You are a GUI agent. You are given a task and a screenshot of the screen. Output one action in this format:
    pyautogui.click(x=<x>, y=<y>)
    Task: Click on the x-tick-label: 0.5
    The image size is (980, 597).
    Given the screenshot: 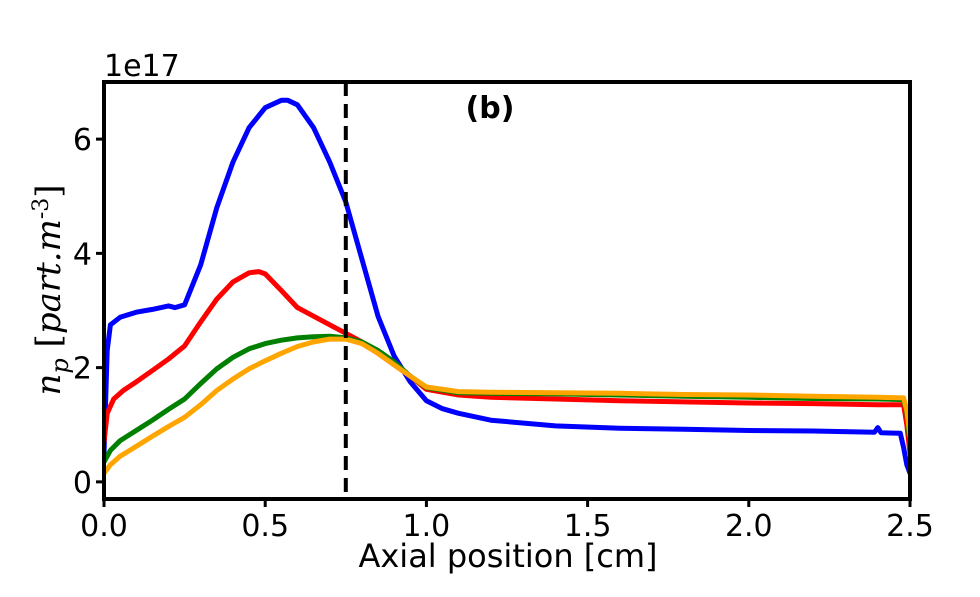 What is the action you would take?
    pyautogui.click(x=265, y=526)
    